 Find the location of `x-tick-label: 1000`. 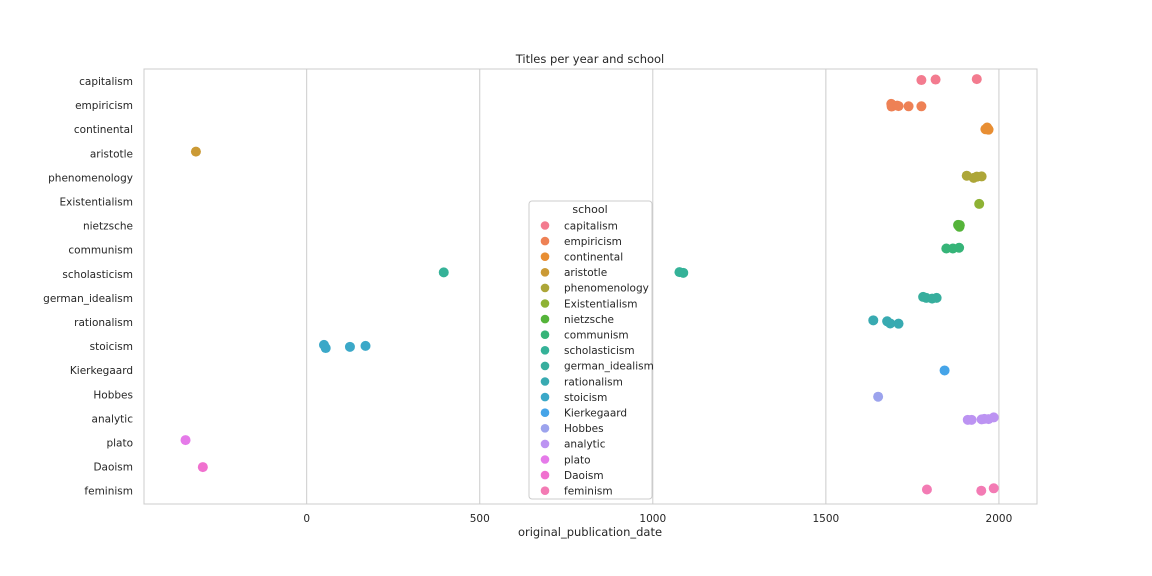

x-tick-label: 1000 is located at coordinates (652, 519).